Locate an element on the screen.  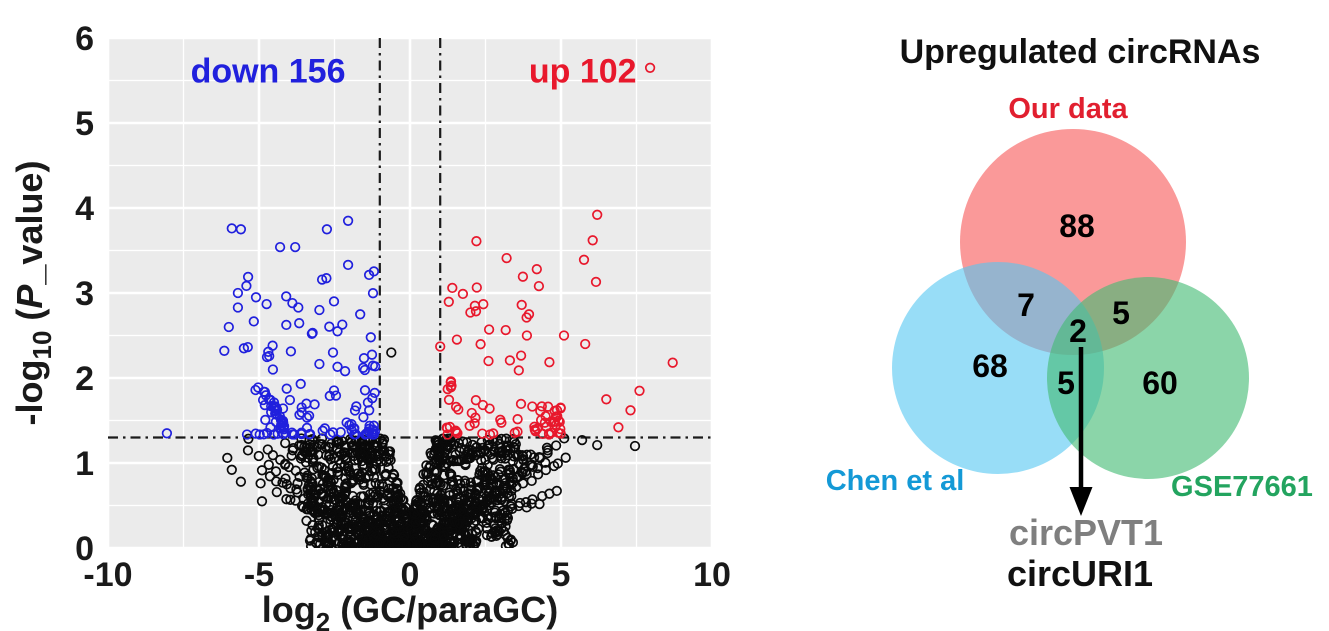
x-tick-label--10: -10 is located at coordinates (107, 575).